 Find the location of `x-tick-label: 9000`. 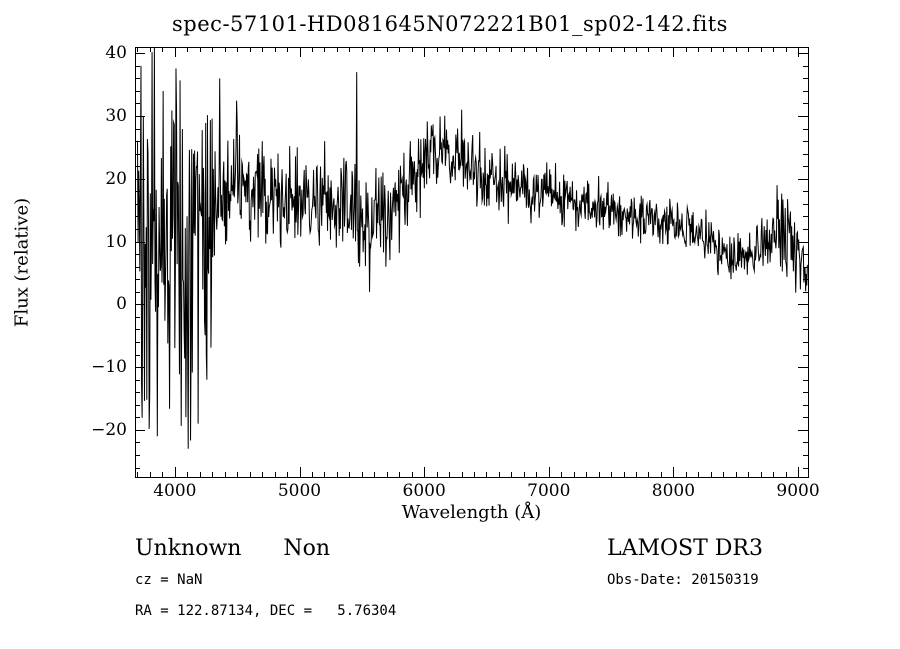

x-tick-label: 9000 is located at coordinates (798, 491).